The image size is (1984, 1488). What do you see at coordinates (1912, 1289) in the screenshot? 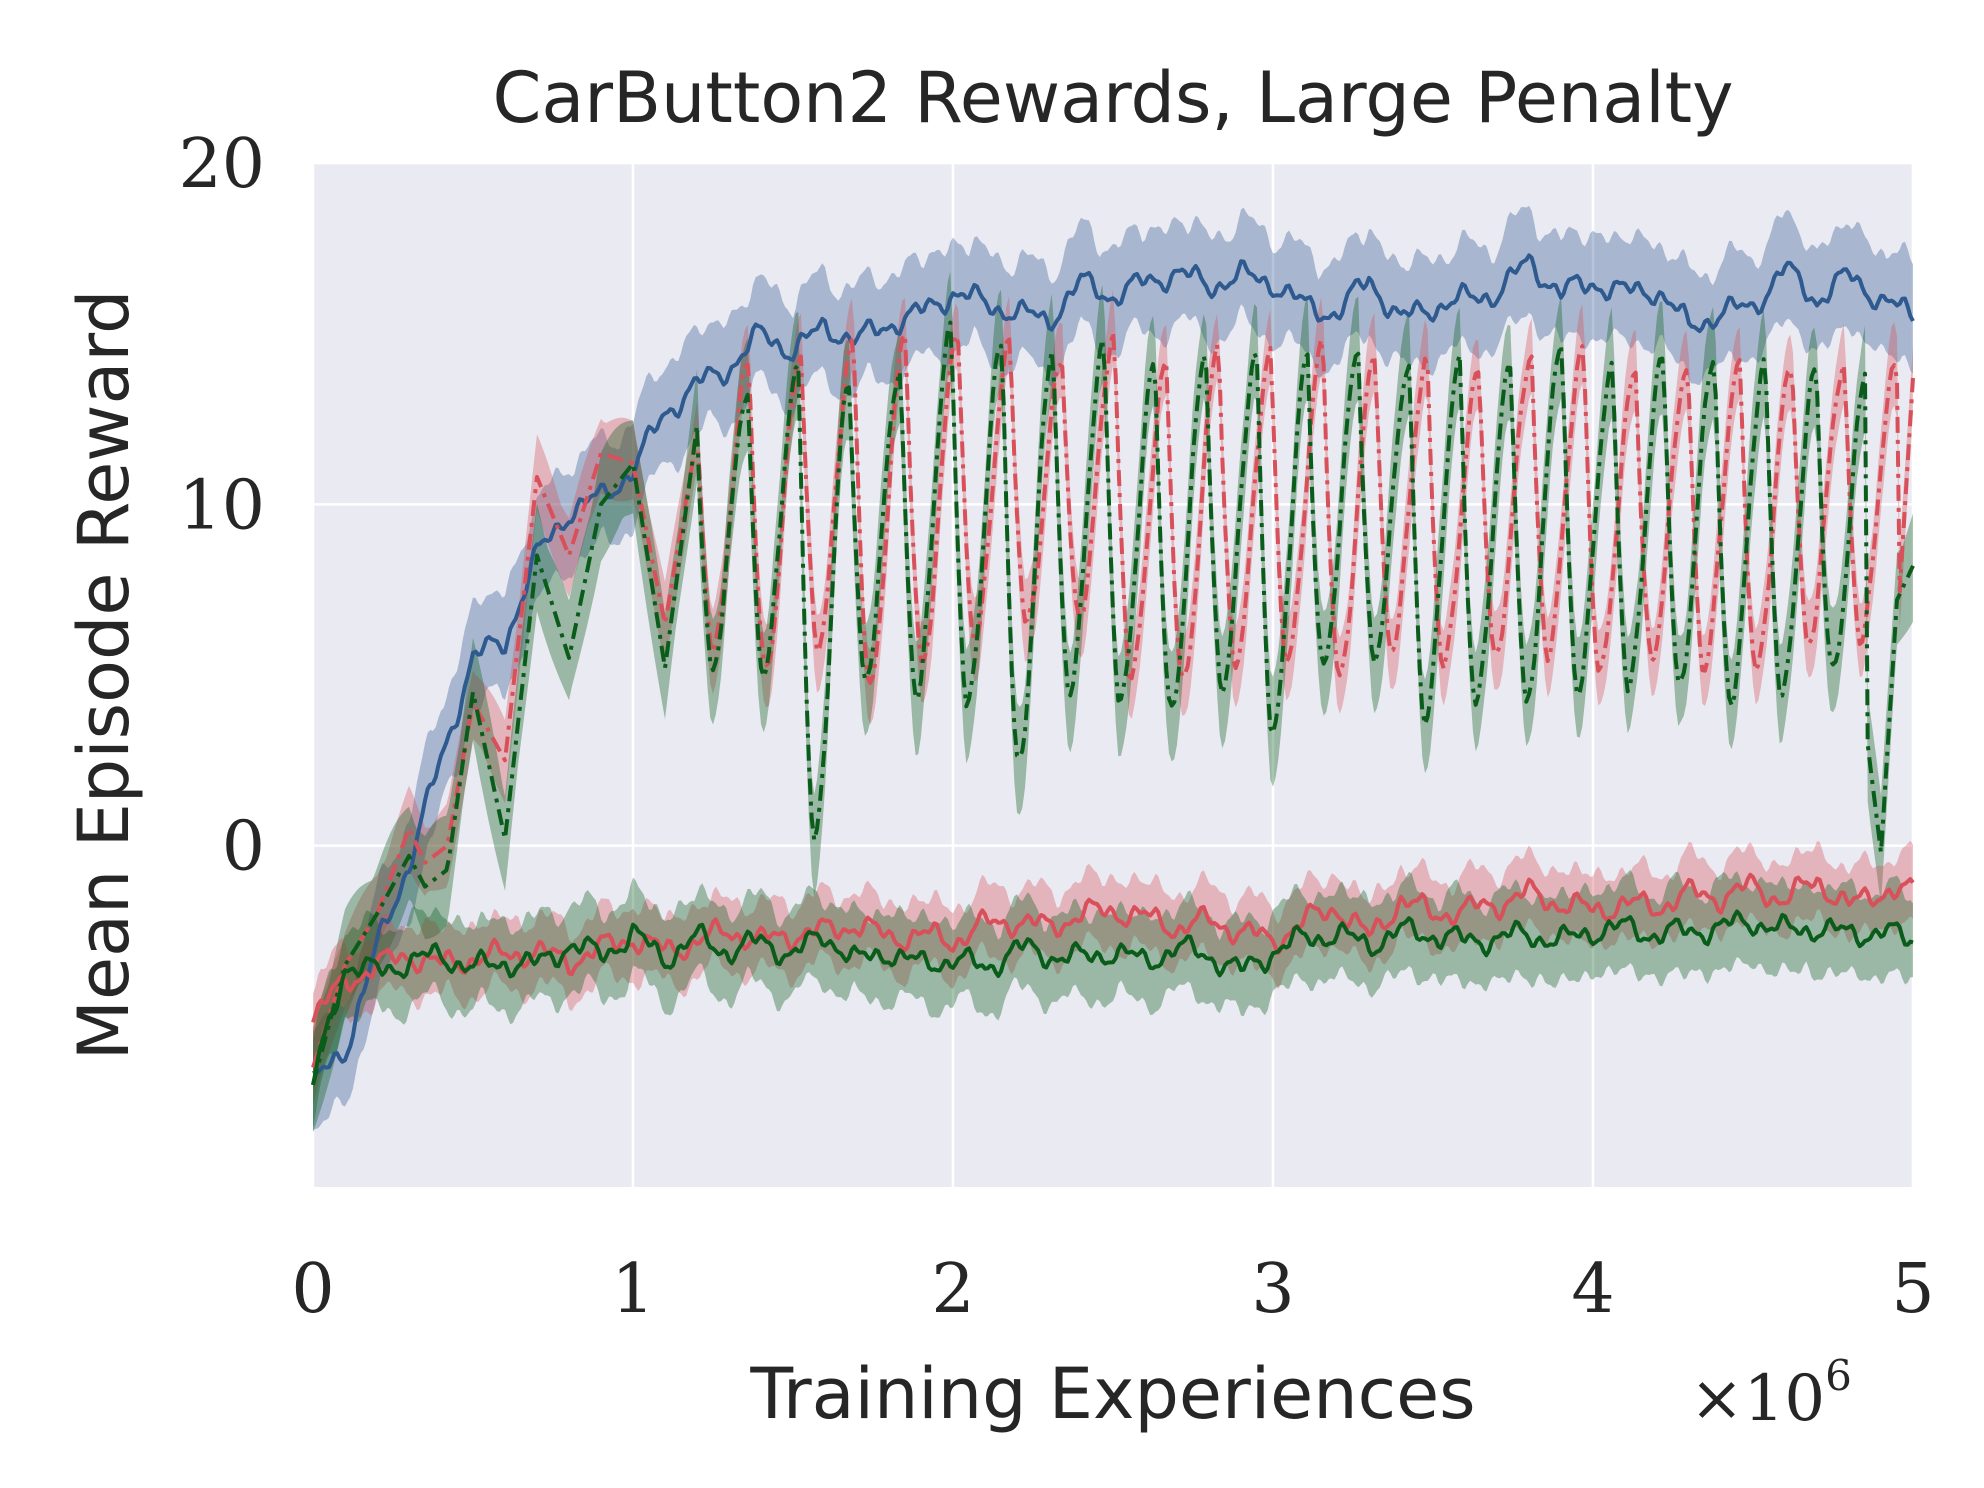
I see `x-tick-label-5: 5` at bounding box center [1912, 1289].